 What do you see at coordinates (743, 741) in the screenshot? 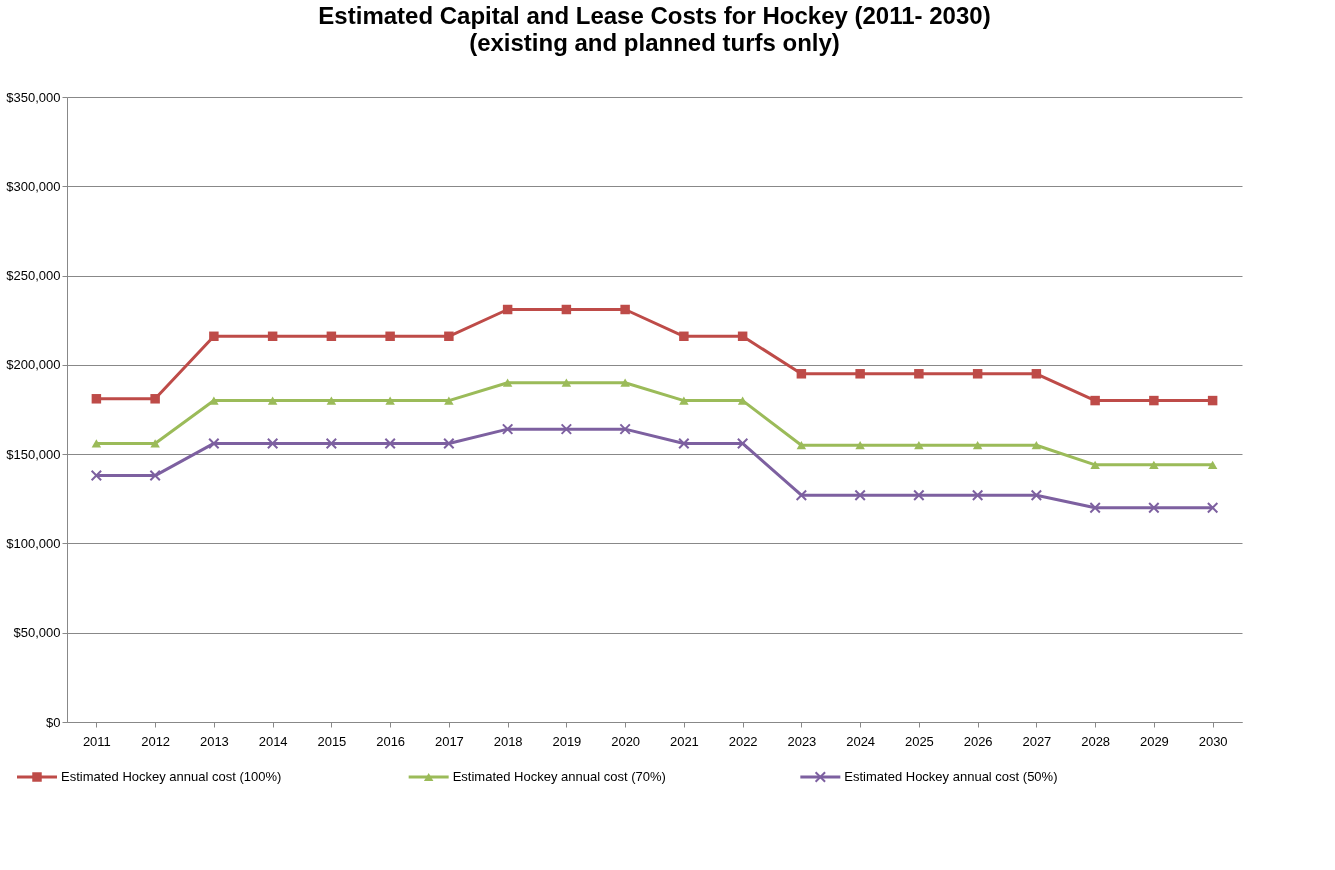
I see `x-tick-label: 2022` at bounding box center [743, 741].